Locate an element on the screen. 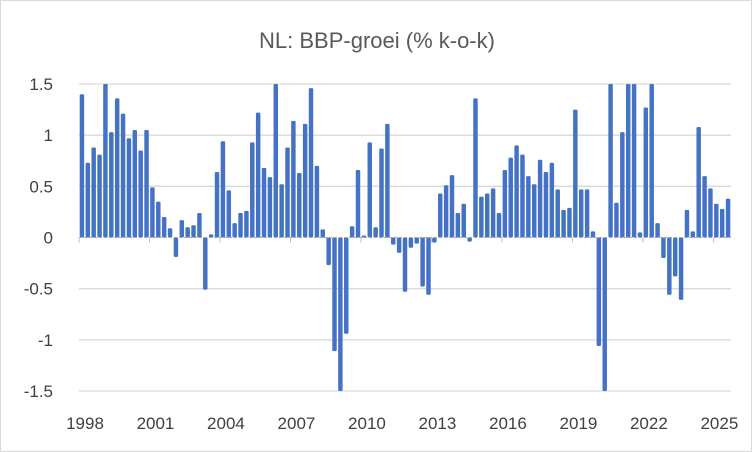  x-tick-label: 2010 is located at coordinates (367, 423).